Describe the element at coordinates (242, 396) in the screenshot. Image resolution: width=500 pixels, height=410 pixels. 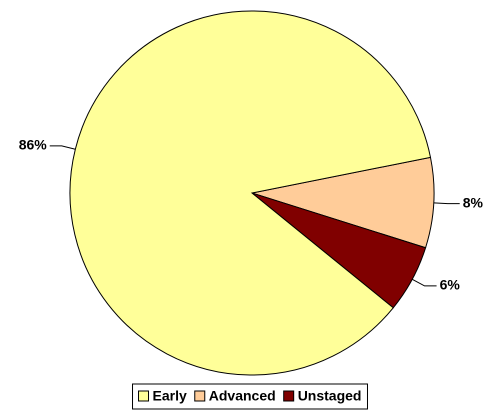
I see `legend-label: Advanced` at that location.